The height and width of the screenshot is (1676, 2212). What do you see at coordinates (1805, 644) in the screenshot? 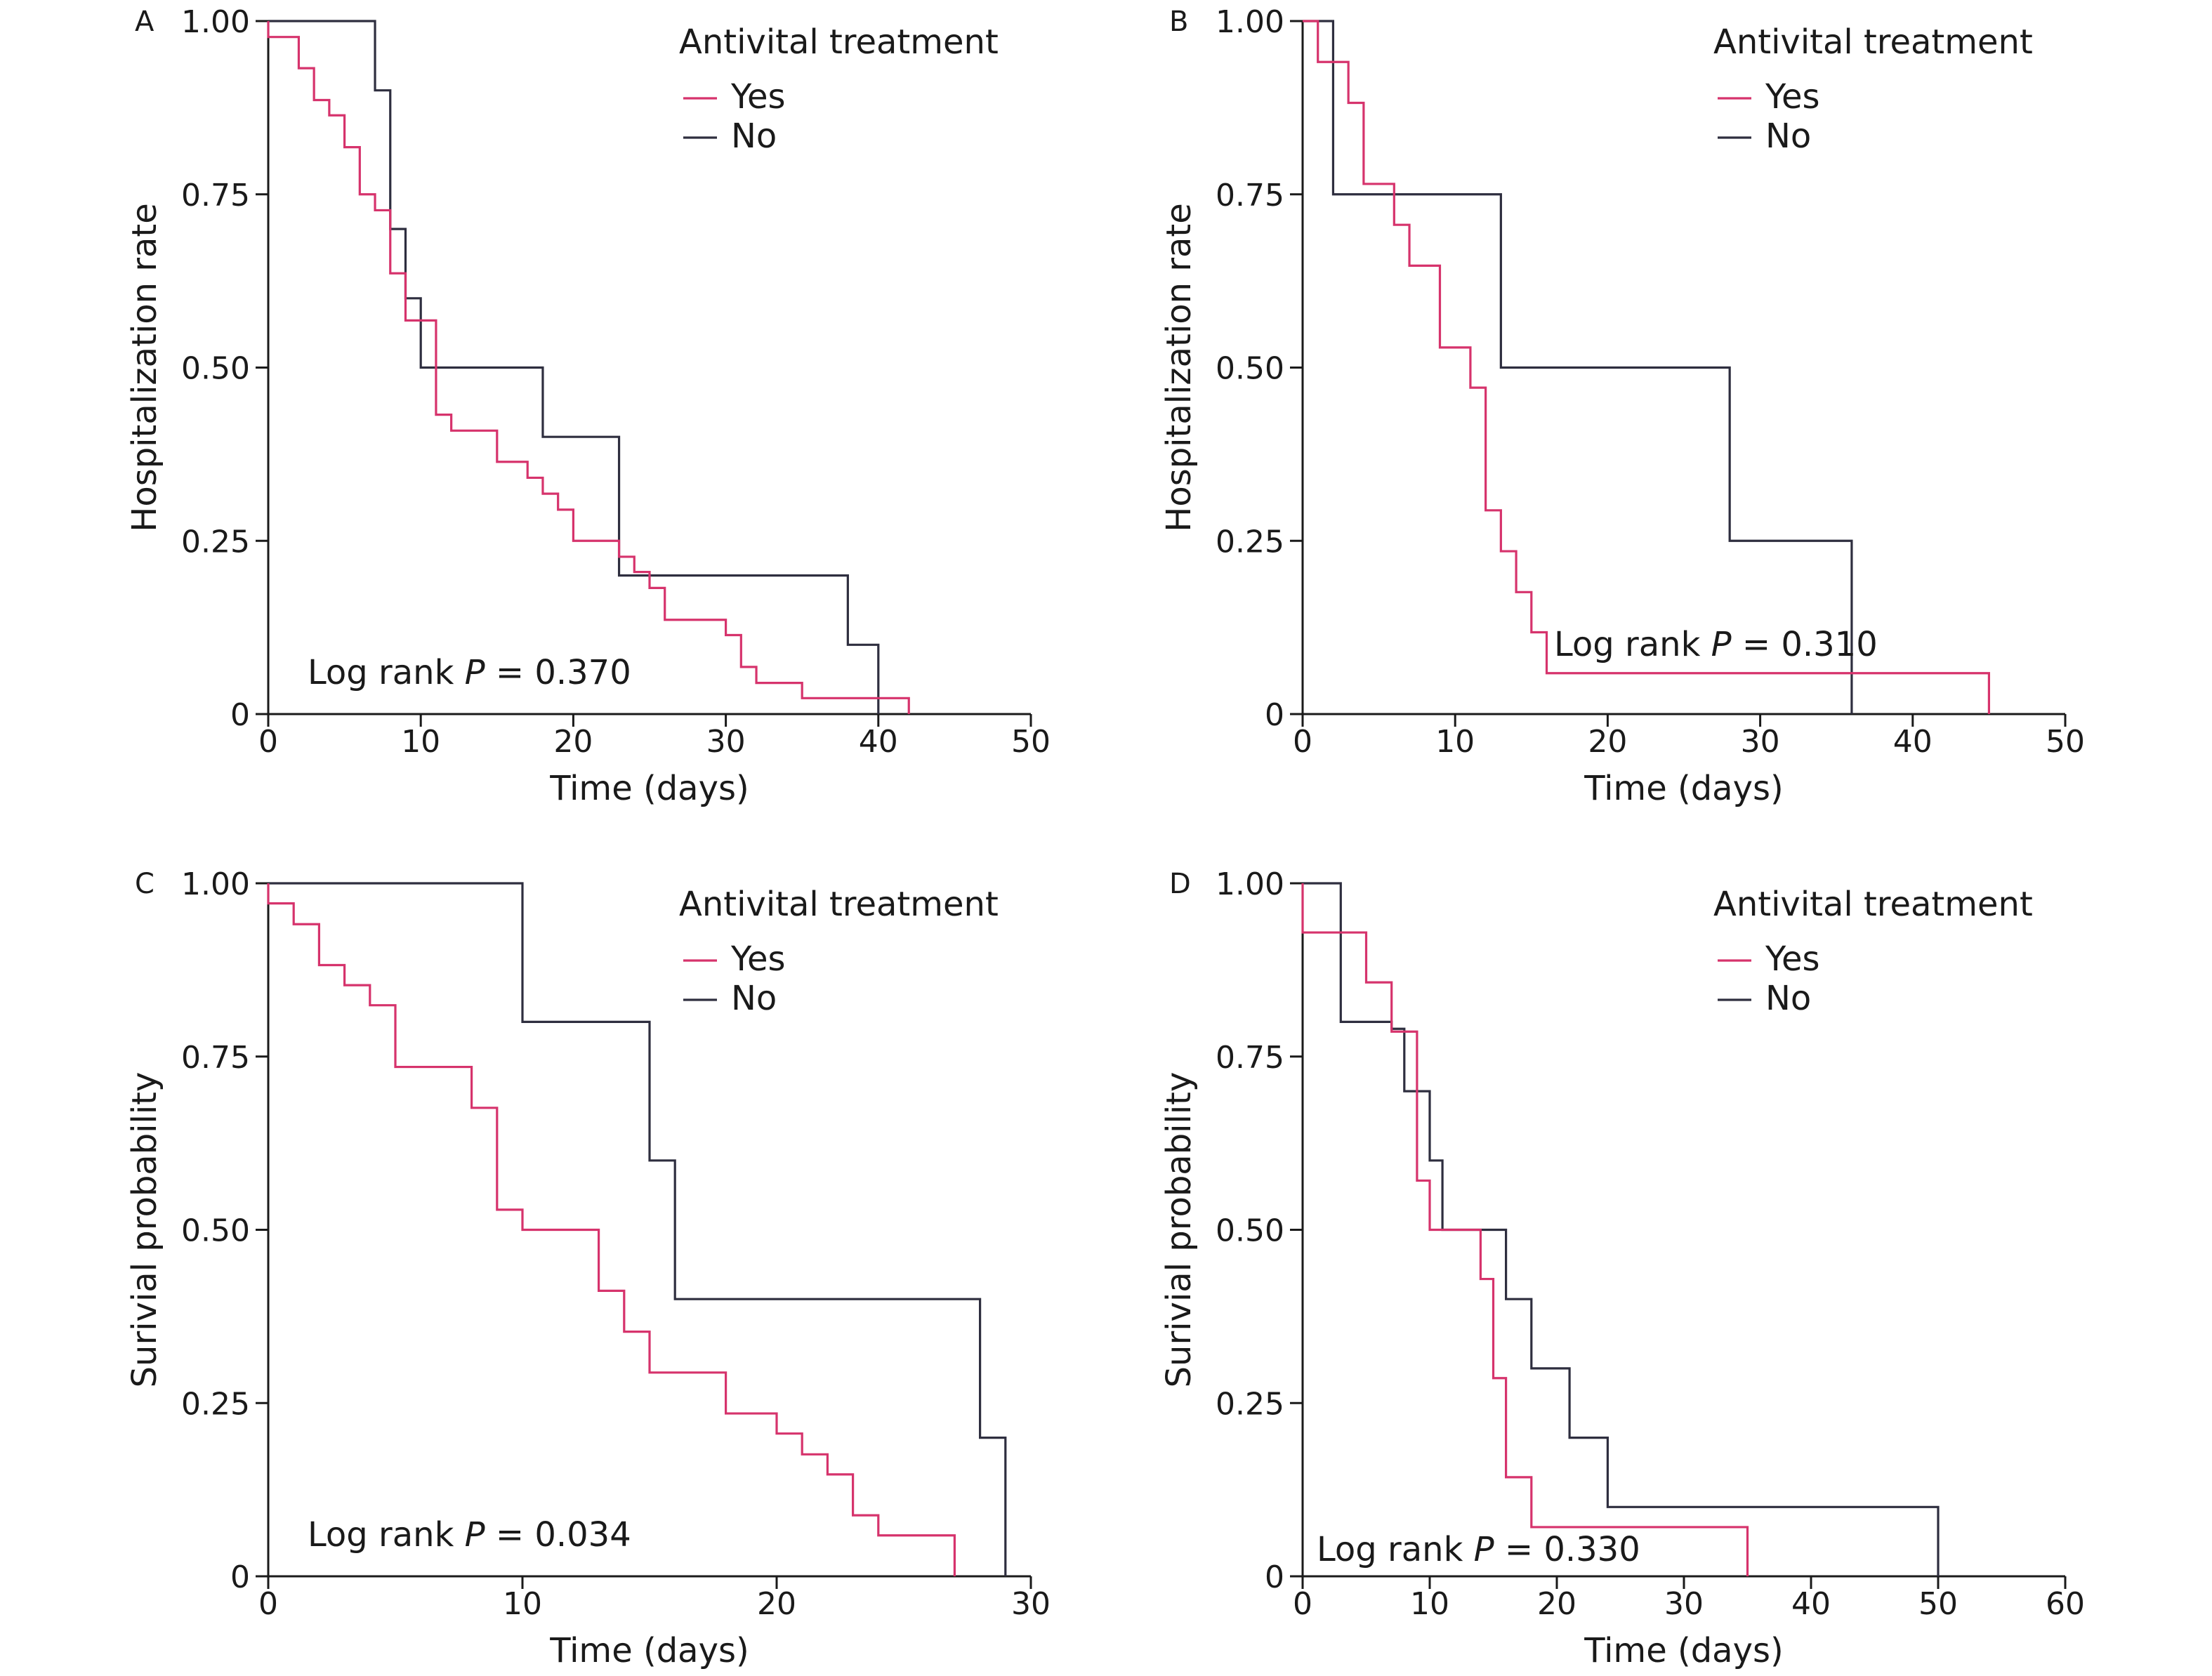
I see `log-rank-value: = 0.310` at bounding box center [1805, 644].